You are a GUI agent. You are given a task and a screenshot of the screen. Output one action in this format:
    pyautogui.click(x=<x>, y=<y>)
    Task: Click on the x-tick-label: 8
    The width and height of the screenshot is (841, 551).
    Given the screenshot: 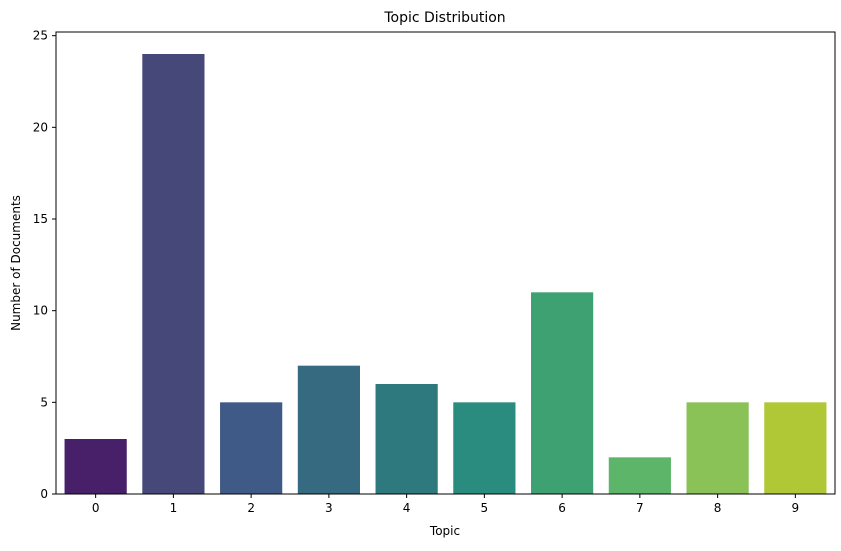 What is the action you would take?
    pyautogui.click(x=718, y=508)
    